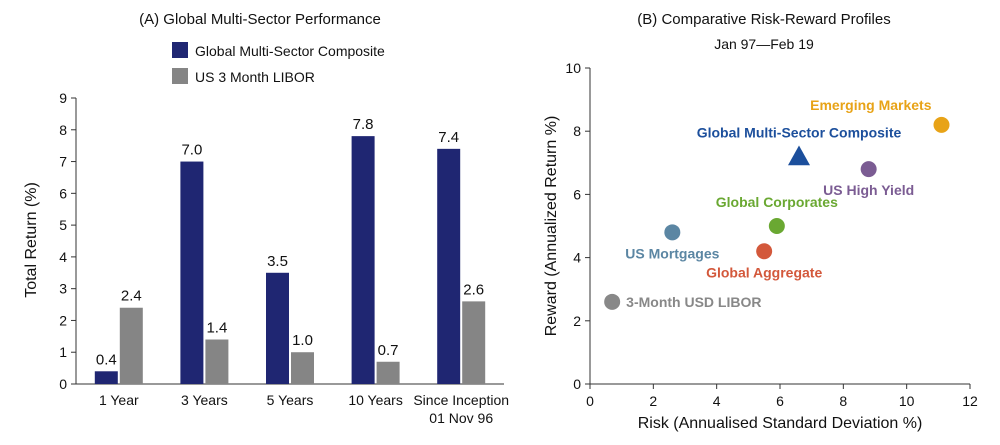 The image size is (1000, 445). I want to click on scatter-chart-x-tick-label: 4, so click(717, 401).